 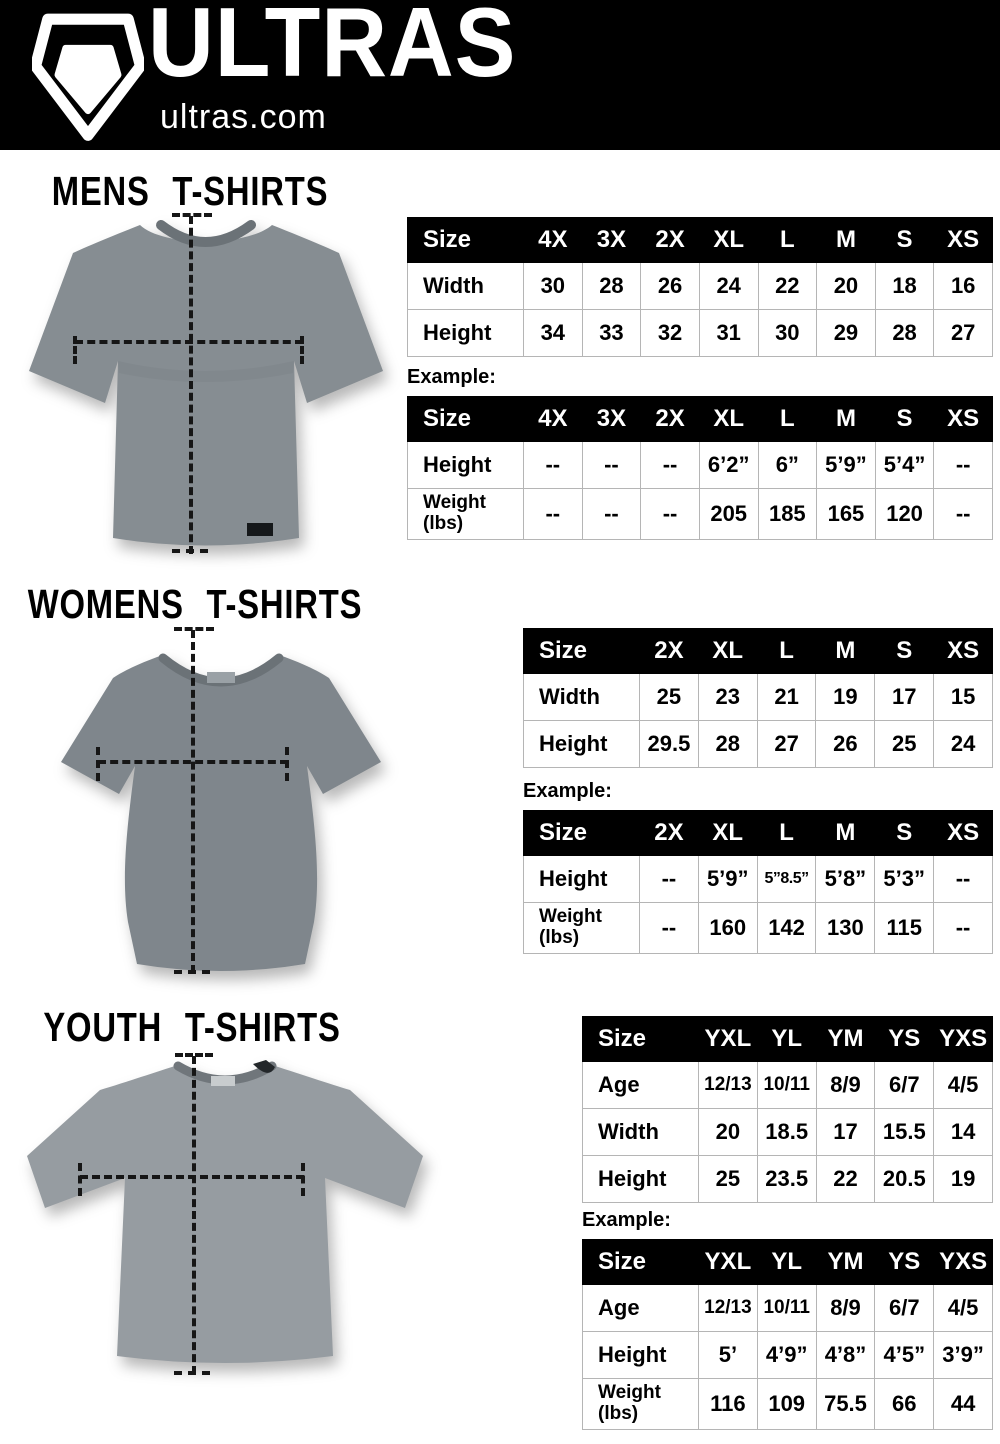 I want to click on row-label: Age, so click(x=640, y=1085).